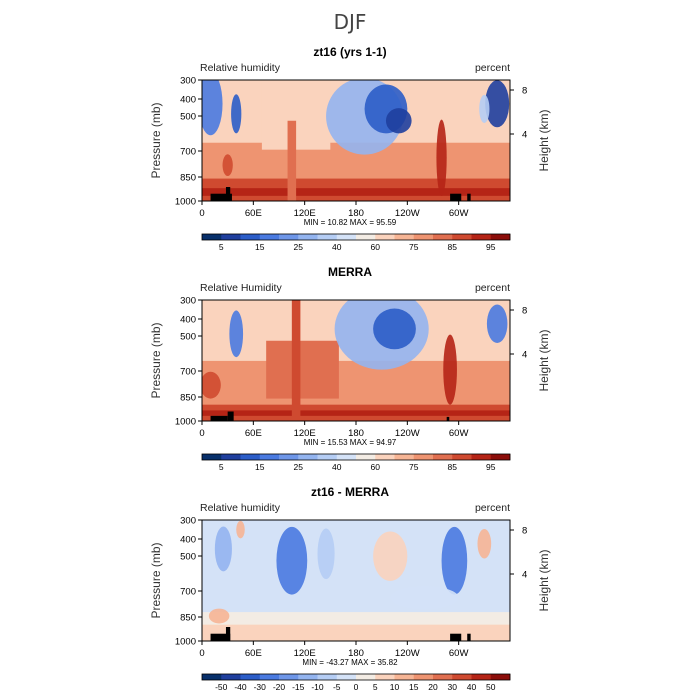 Image resolution: width=700 pixels, height=700 pixels. What do you see at coordinates (375, 687) in the screenshot?
I see `colorbar-label: 5` at bounding box center [375, 687].